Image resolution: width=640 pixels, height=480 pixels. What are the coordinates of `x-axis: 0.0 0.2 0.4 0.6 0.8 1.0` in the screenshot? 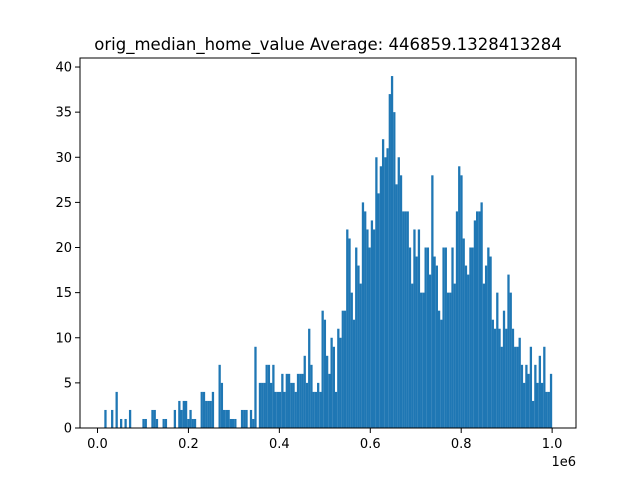 It's located at (324, 440).